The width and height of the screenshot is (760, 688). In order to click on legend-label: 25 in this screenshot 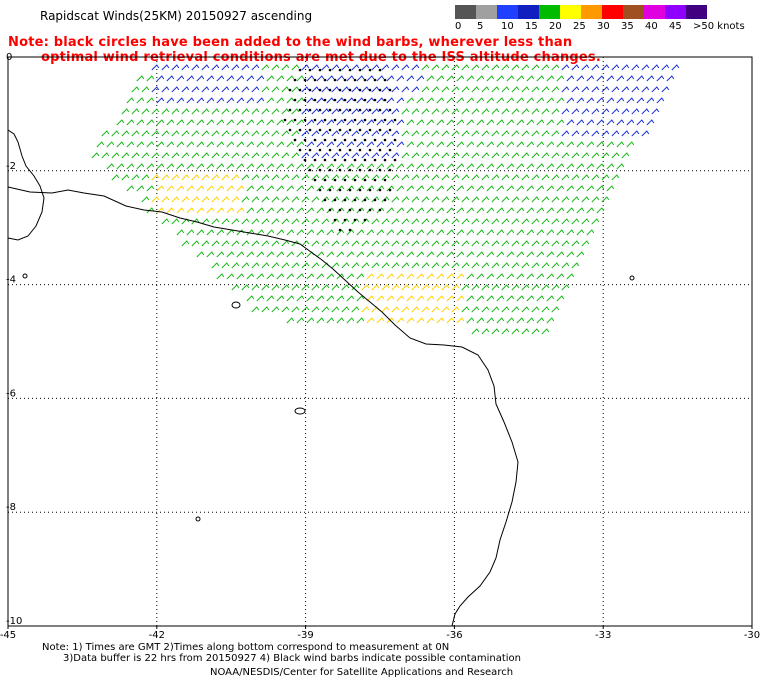, I will do `click(579, 26)`.